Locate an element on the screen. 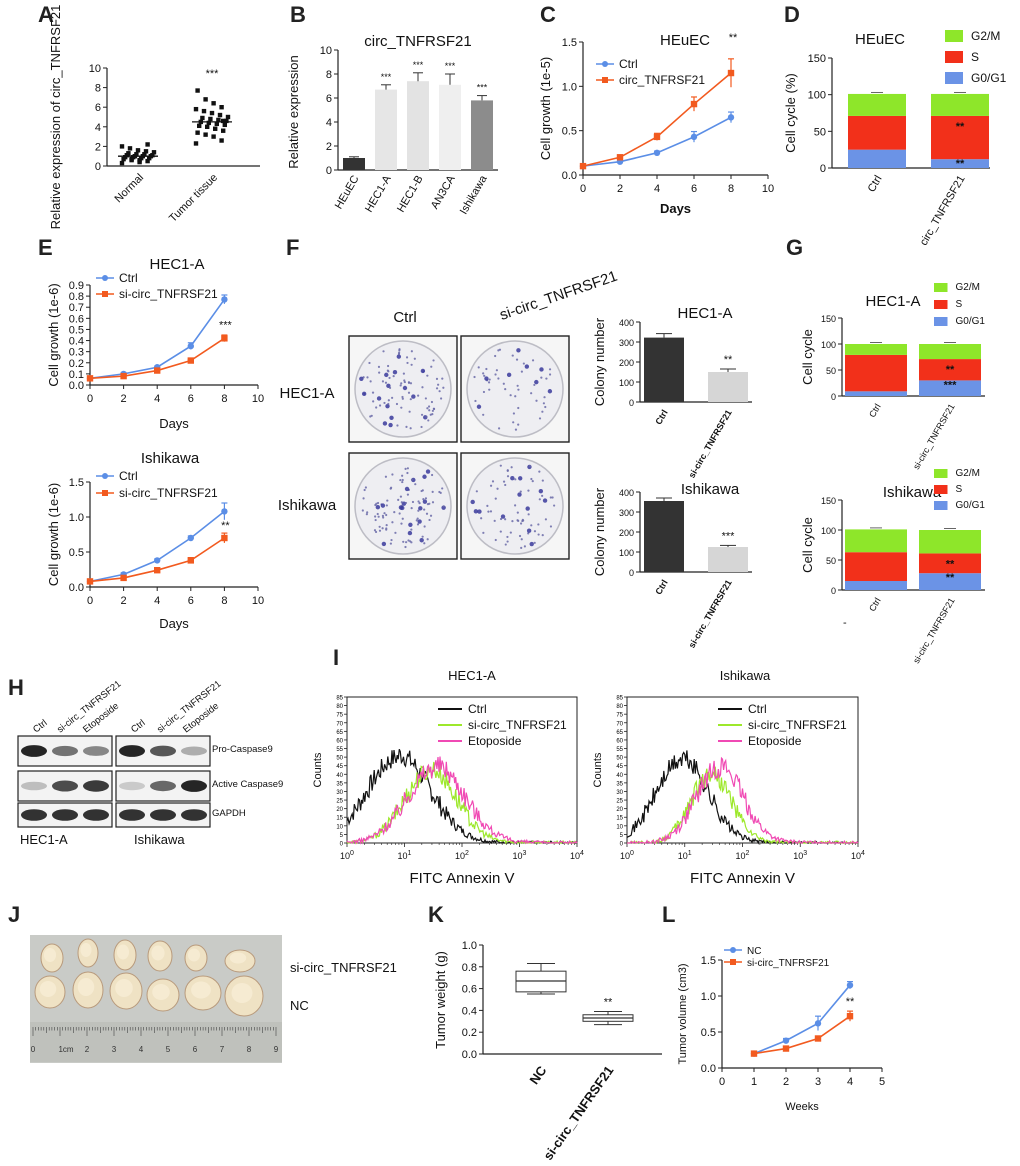 The width and height of the screenshot is (1020, 1166). y-tick-label: 20 is located at coordinates (619, 810).